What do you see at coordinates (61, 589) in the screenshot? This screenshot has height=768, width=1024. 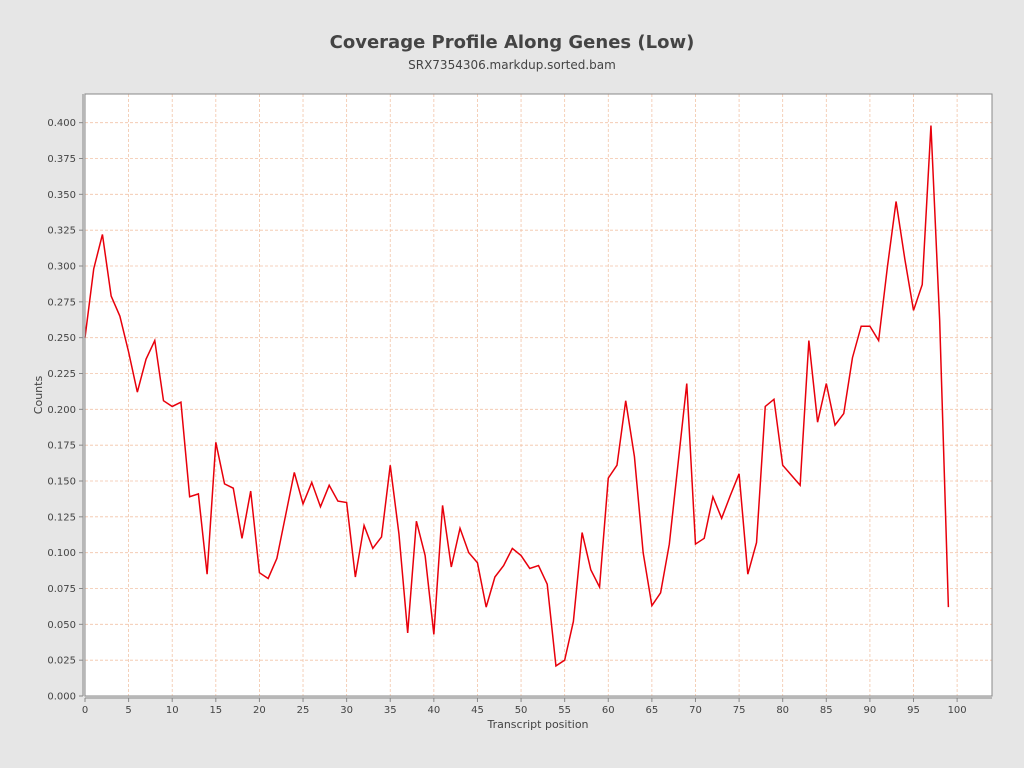 I see `y-tick-label: 0.075` at bounding box center [61, 589].